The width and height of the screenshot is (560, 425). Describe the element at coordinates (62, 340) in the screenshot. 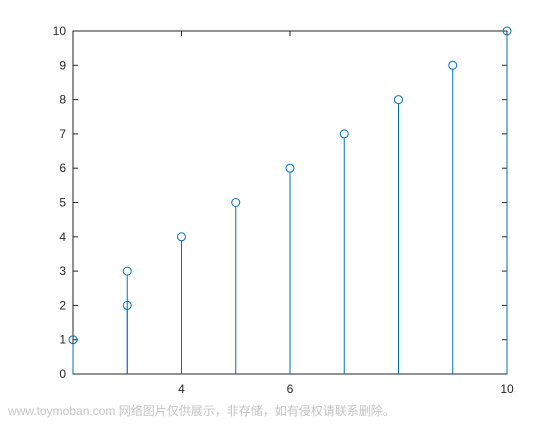

I see `y-tick-label: 1` at that location.